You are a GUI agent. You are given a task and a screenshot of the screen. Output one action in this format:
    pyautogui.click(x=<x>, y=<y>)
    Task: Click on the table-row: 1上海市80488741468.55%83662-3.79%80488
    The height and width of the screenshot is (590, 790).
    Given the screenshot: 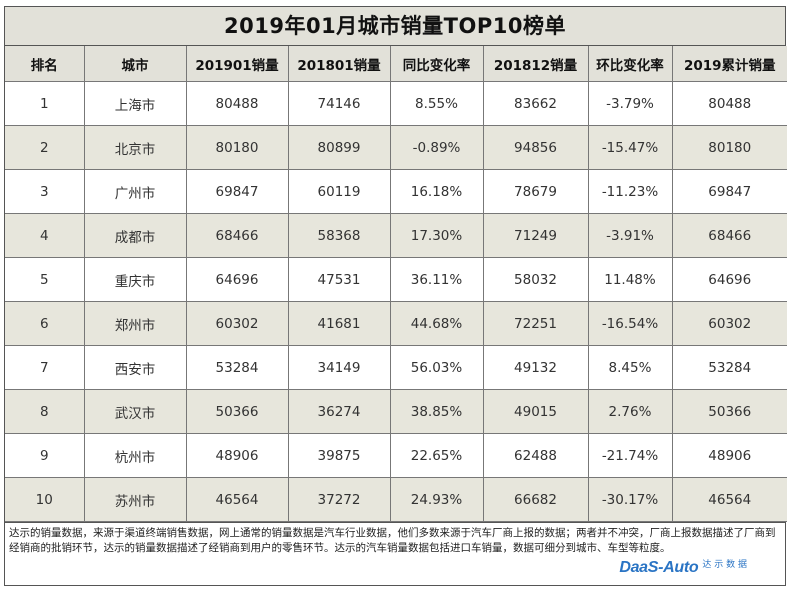 What is the action you would take?
    pyautogui.click(x=396, y=104)
    